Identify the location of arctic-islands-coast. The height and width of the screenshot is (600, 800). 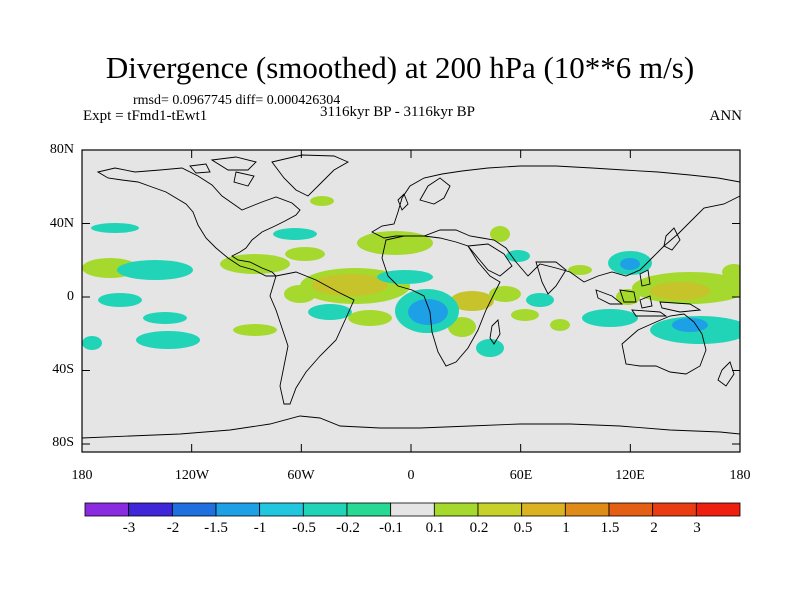
(223, 171).